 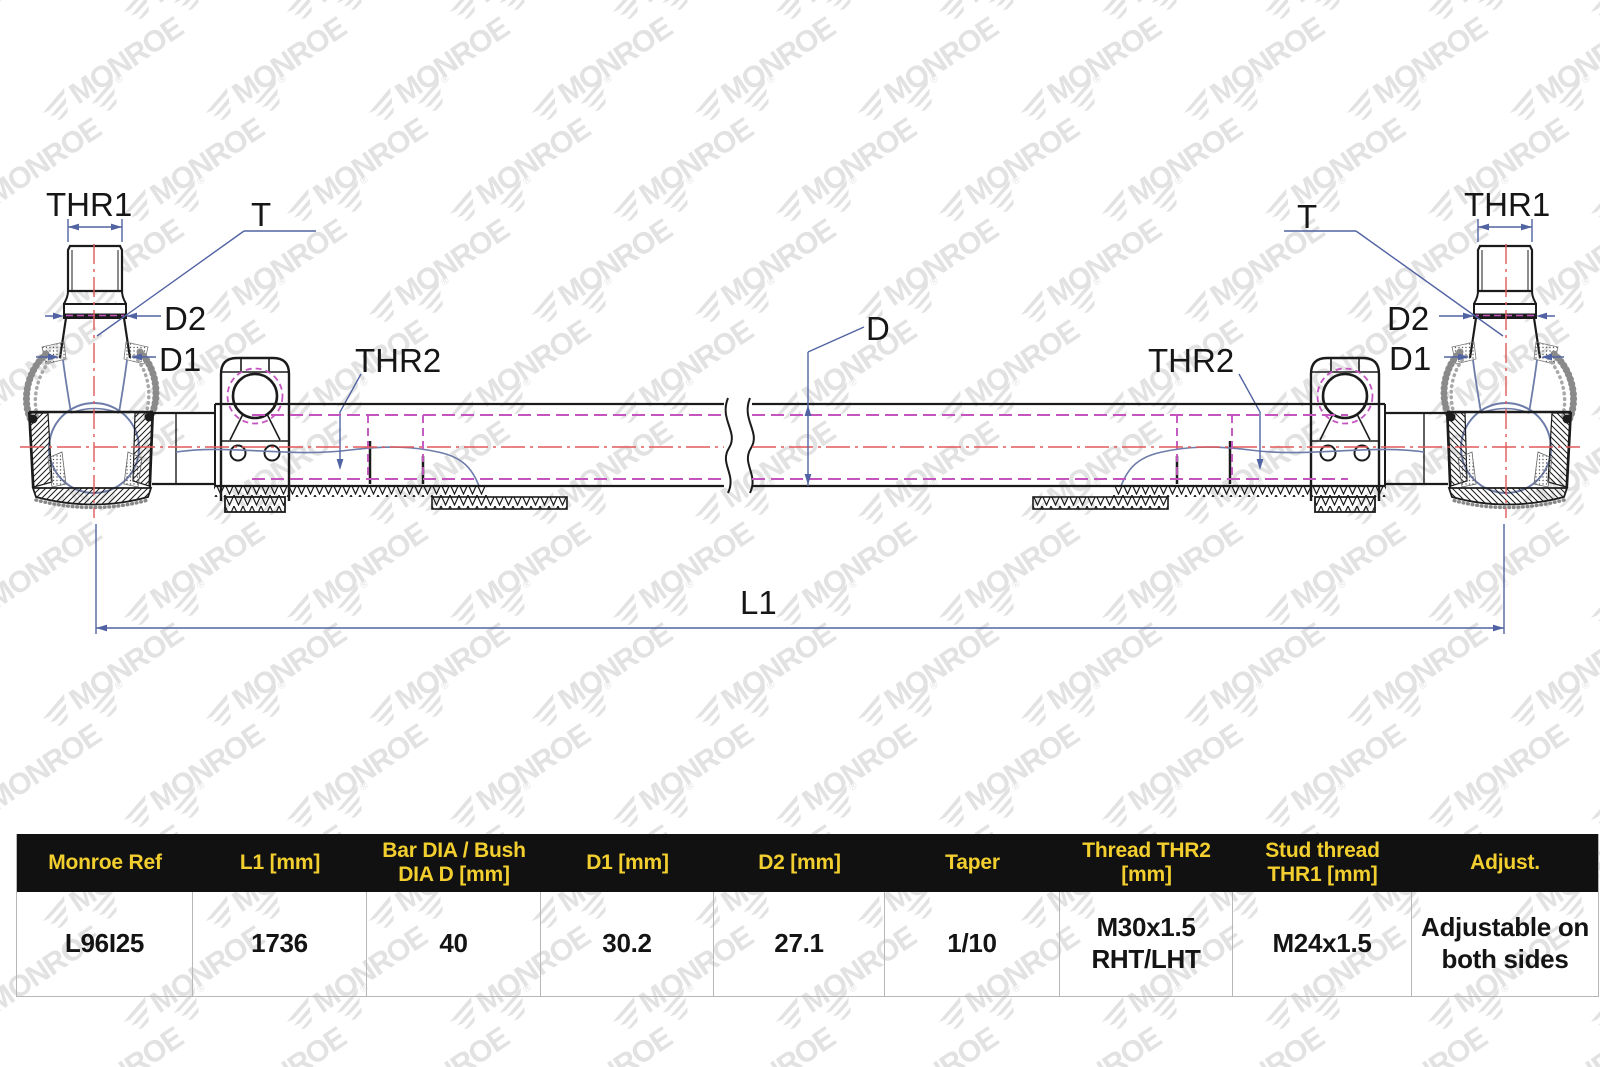 I want to click on right-ball-joint-assembly, so click(x=1303, y=426).